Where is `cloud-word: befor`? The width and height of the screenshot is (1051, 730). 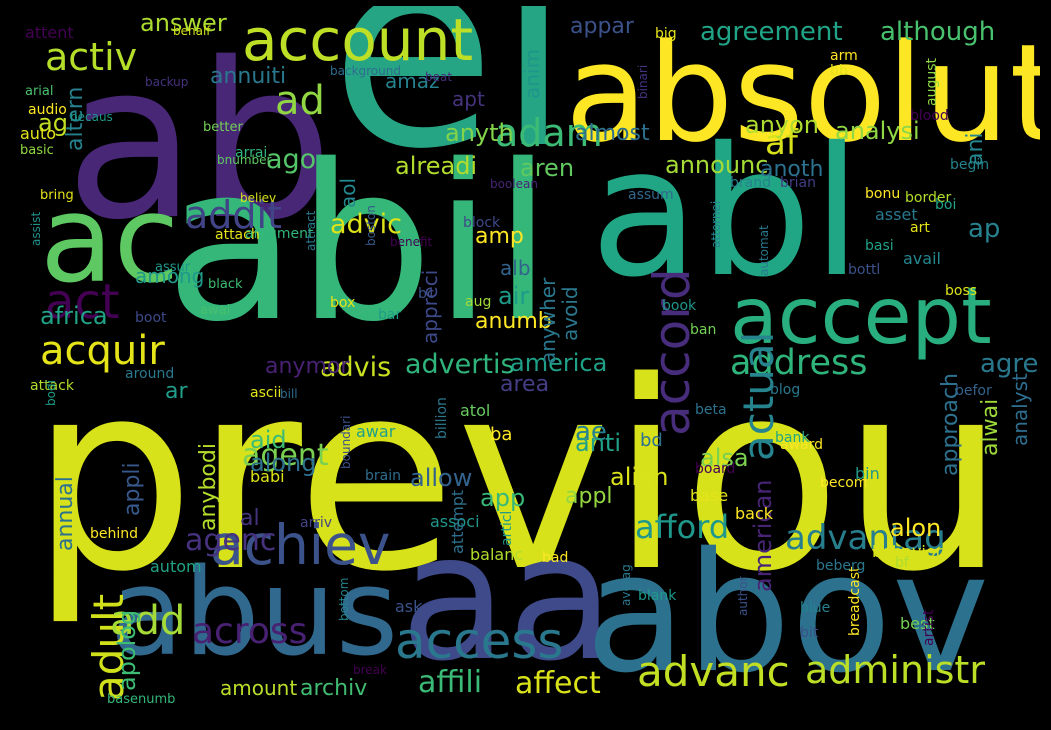 cloud-word: befor is located at coordinates (973, 391).